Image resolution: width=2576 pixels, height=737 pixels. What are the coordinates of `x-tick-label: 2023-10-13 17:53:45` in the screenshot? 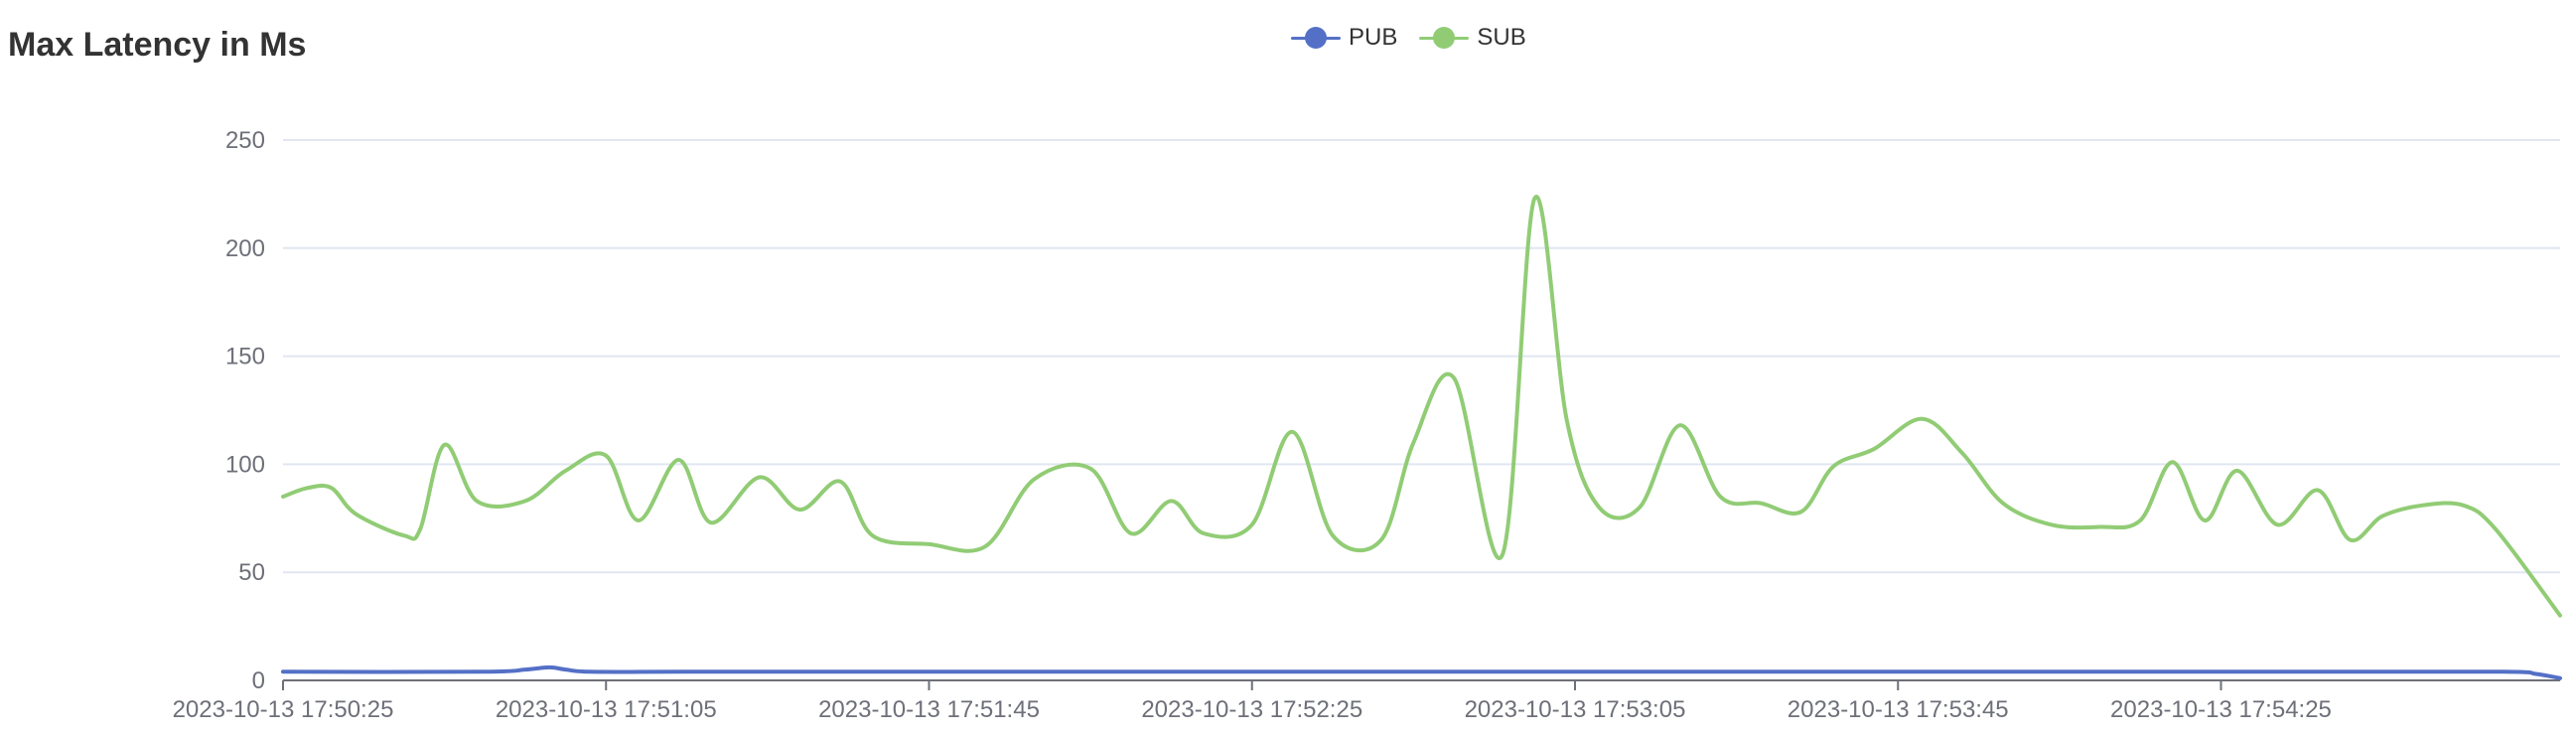 It's located at (1899, 710).